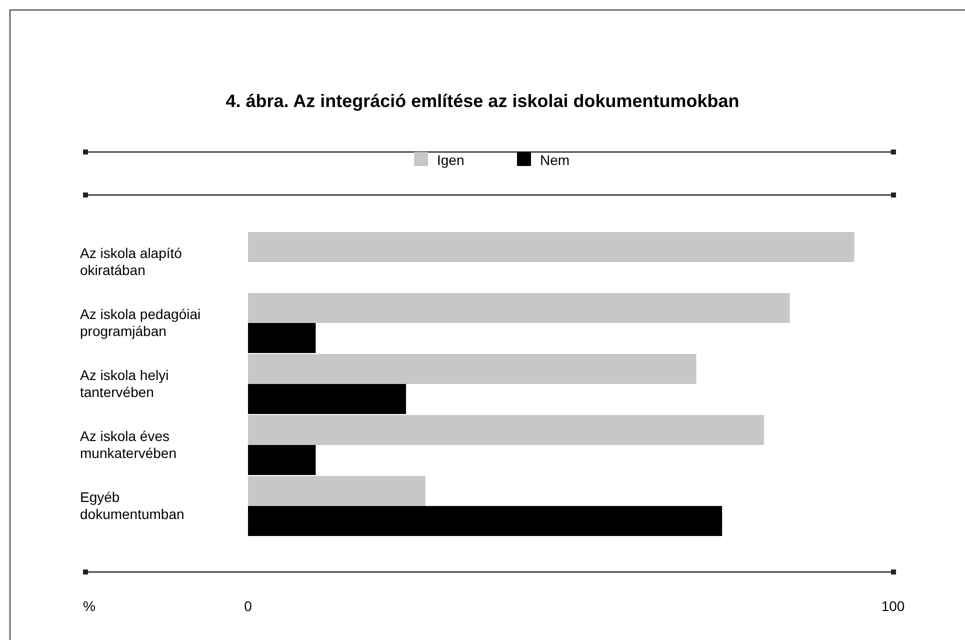  Describe the element at coordinates (450, 160) in the screenshot. I see `legend-label: Igen` at that location.